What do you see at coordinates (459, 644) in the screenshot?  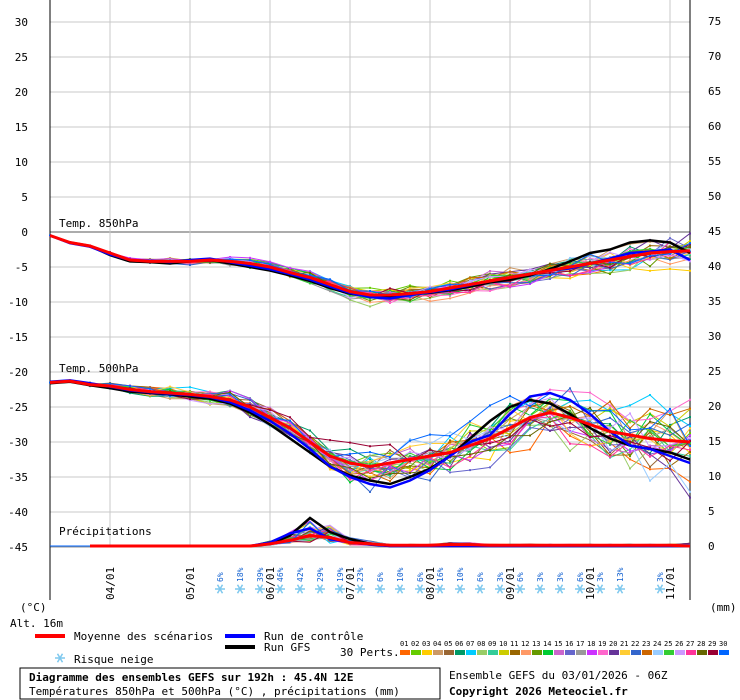 I see `perturbation-number: 06` at bounding box center [459, 644].